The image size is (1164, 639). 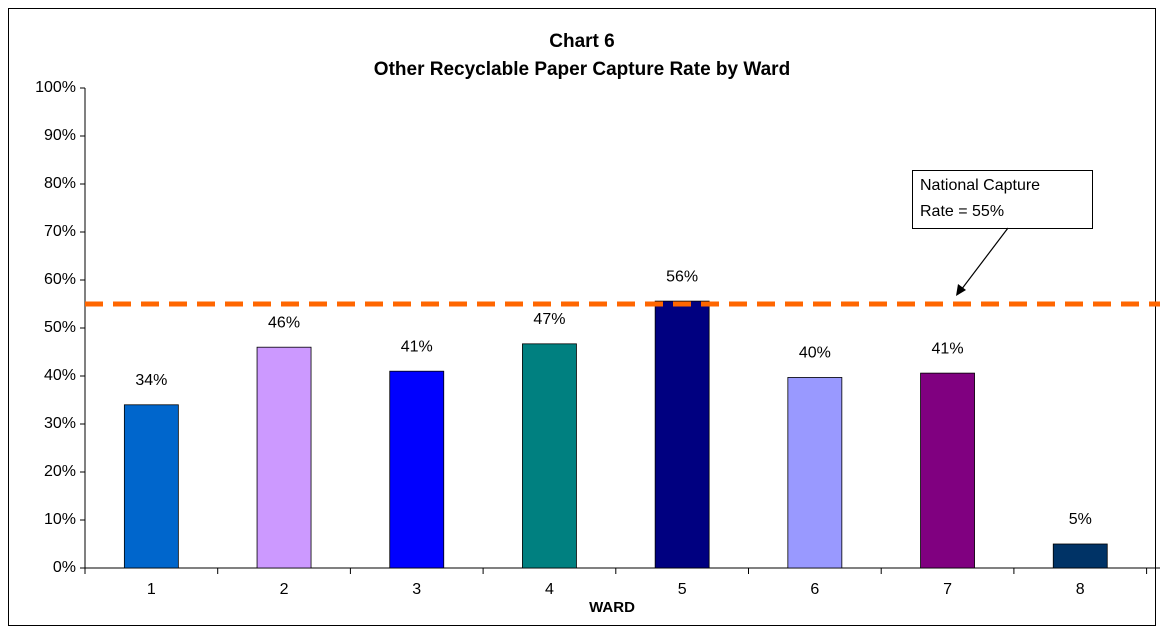 I want to click on y-tick-label: 90%, so click(x=60, y=135).